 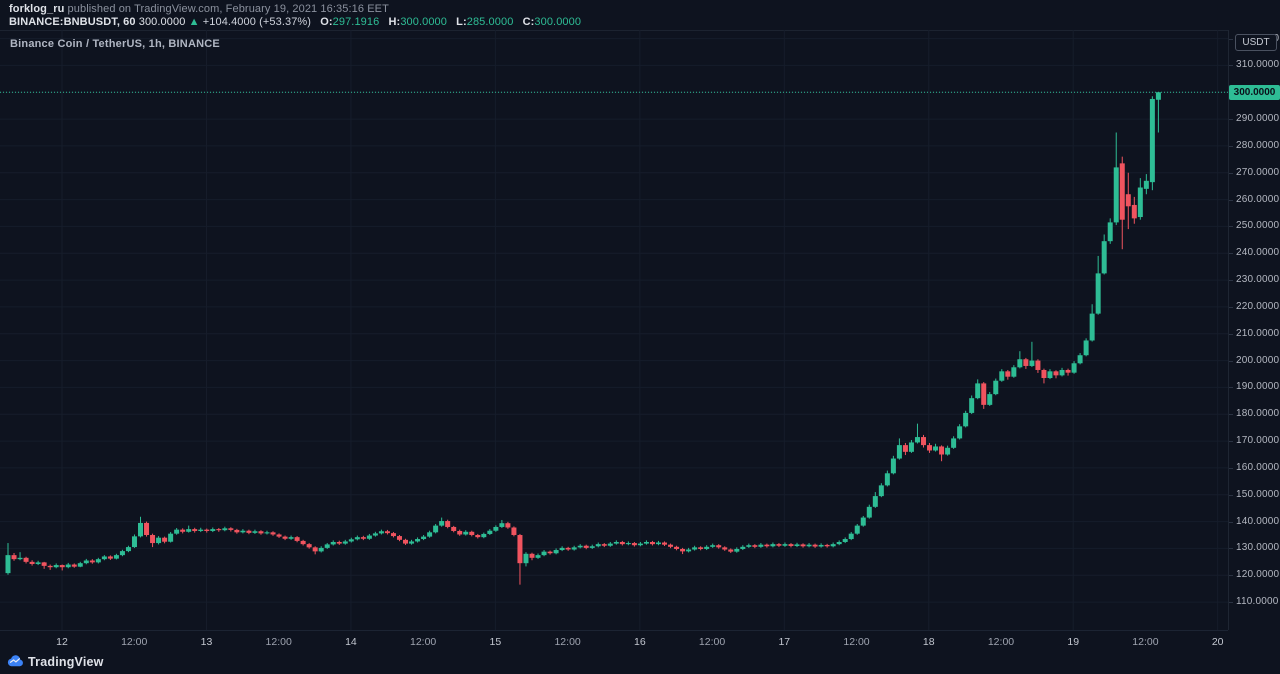 What do you see at coordinates (37, 9) in the screenshot?
I see `author-name: forklog_ru` at bounding box center [37, 9].